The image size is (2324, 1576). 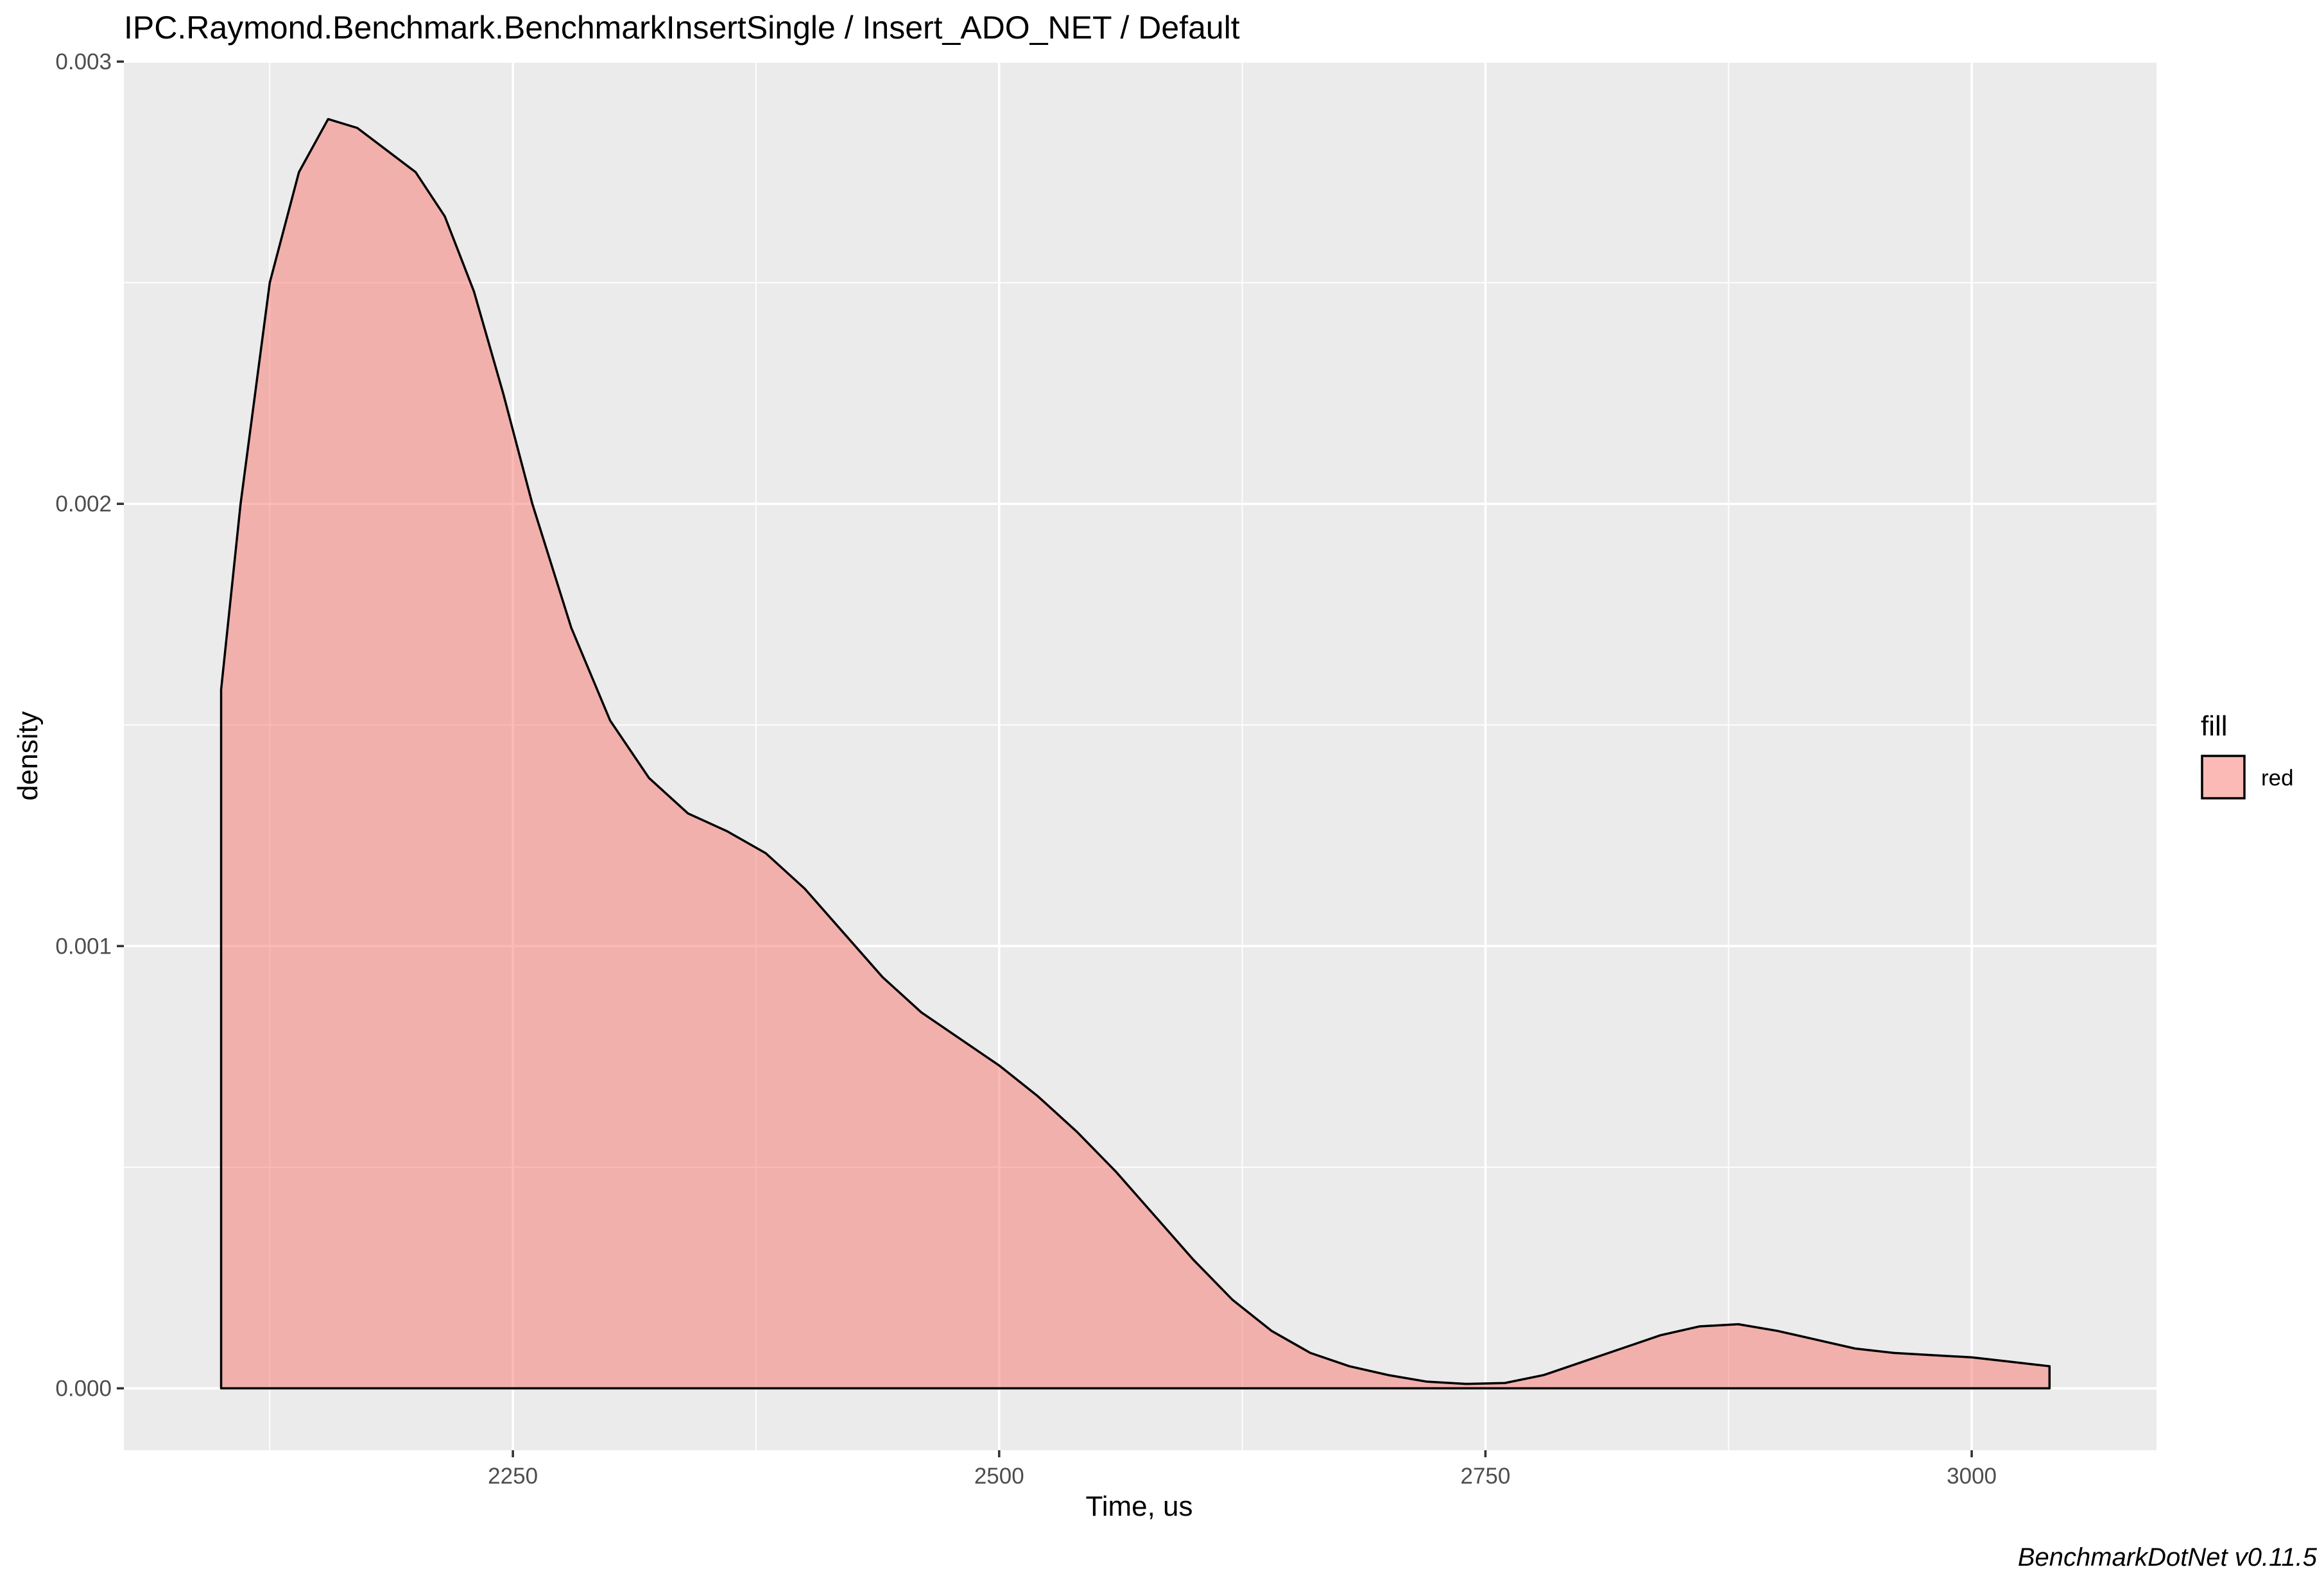 I want to click on x-axis-title: Time, us, so click(x=1138, y=1506).